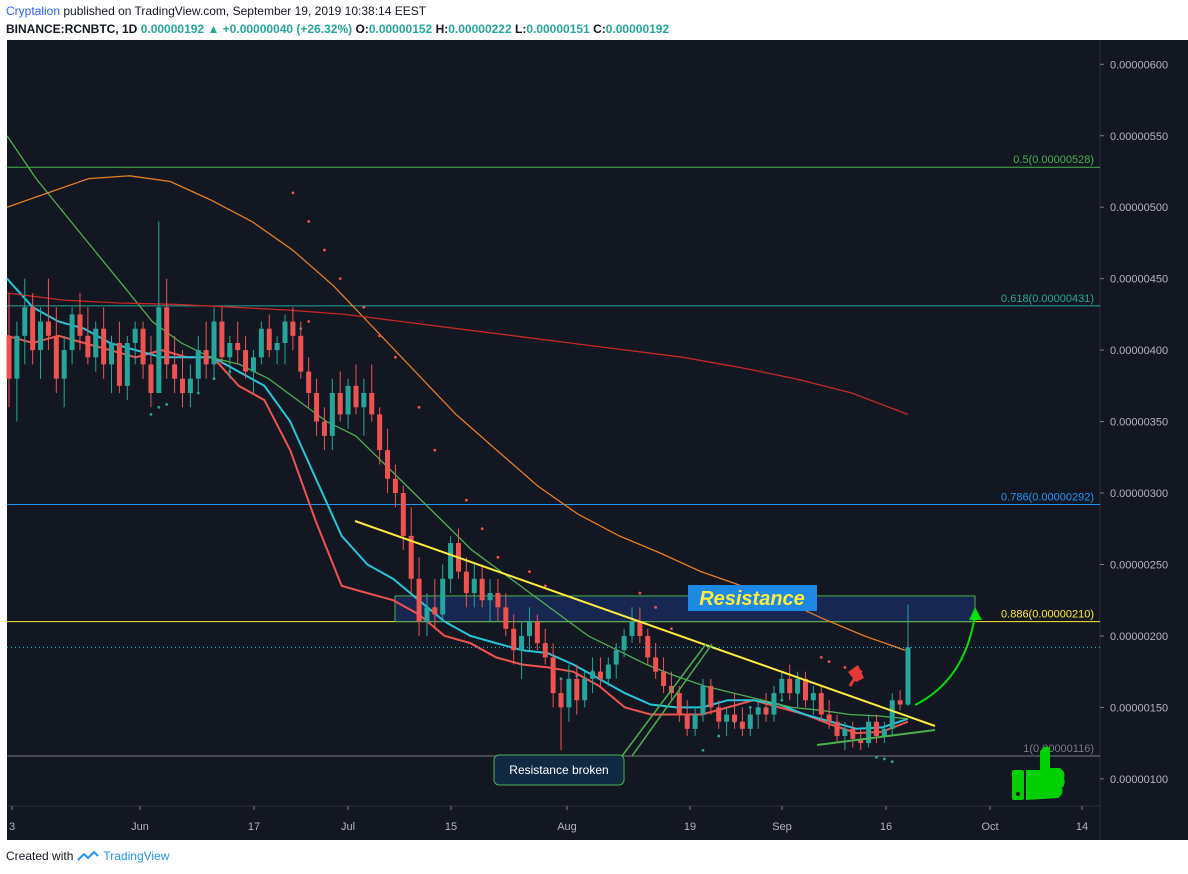 The image size is (1188, 874). I want to click on created-with-text: Created with, so click(40, 856).